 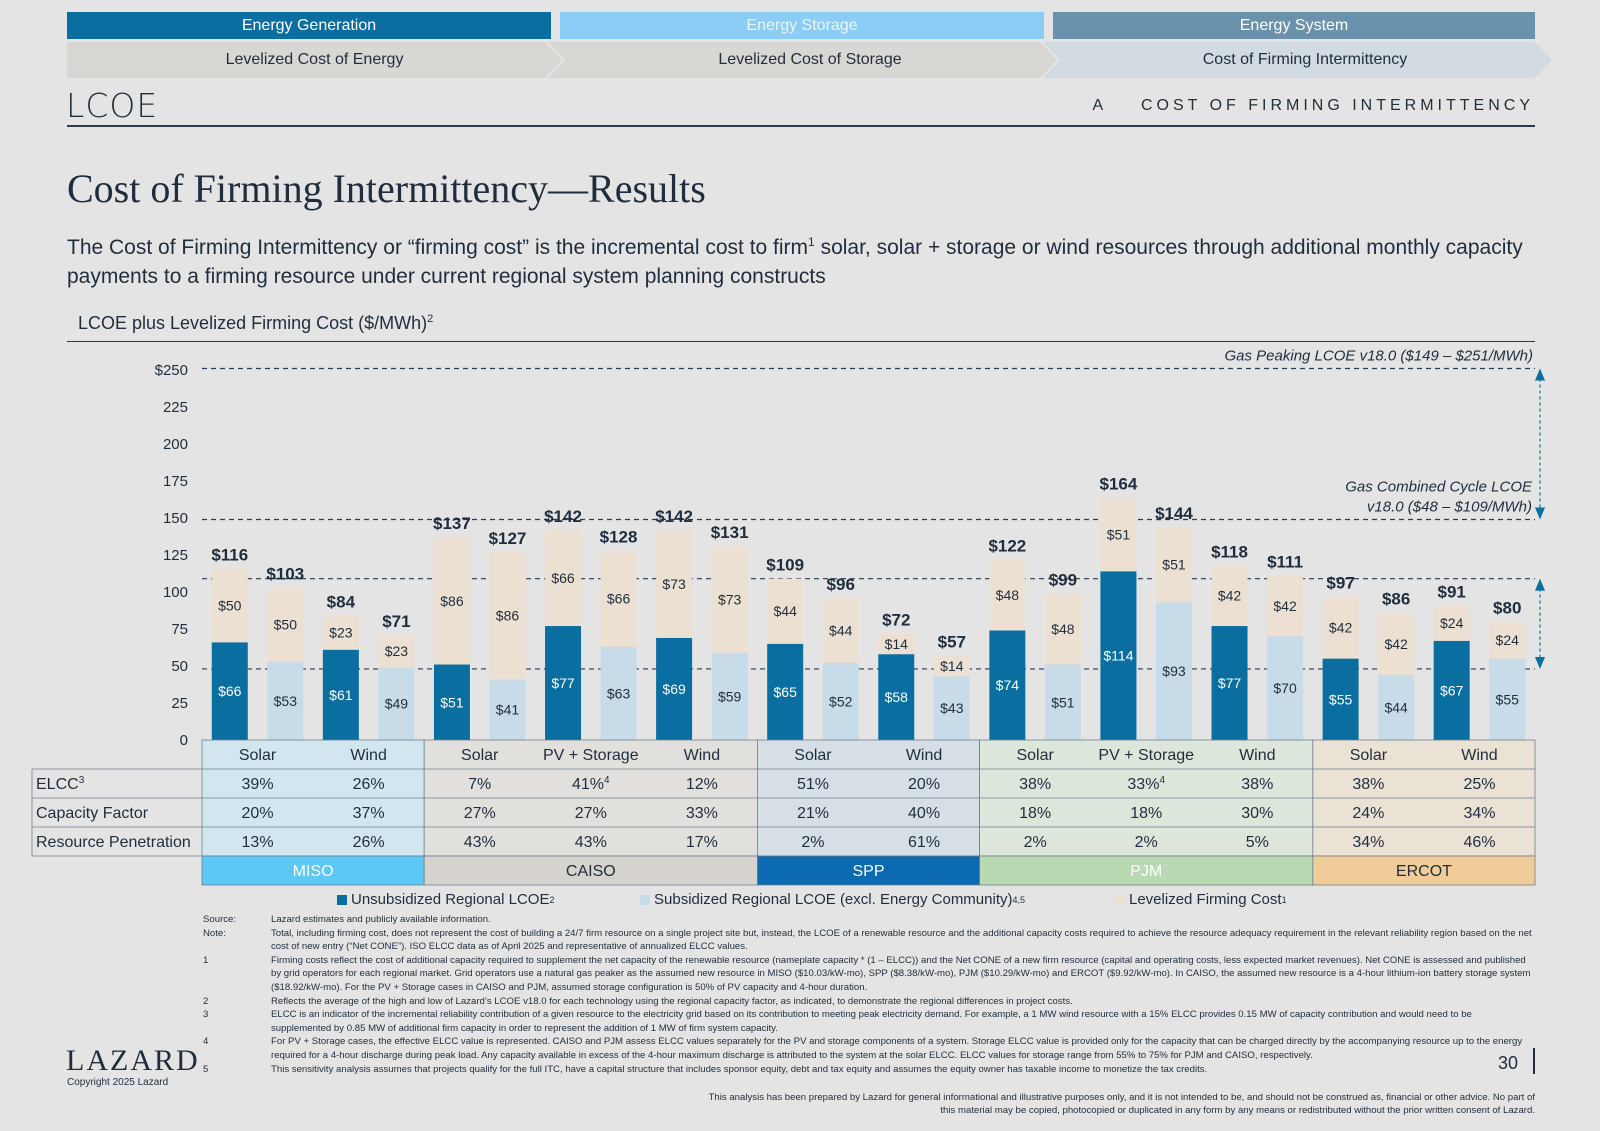 I want to click on region-band-spp, so click(x=868, y=870).